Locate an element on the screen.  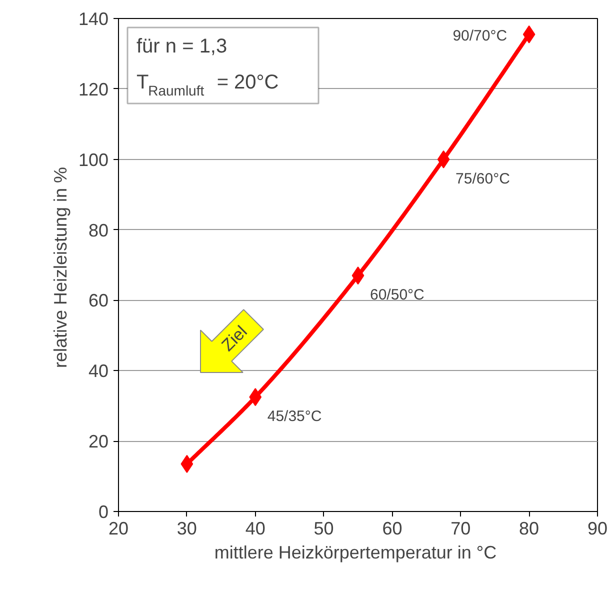
annotation: 60/50°C is located at coordinates (397, 295).